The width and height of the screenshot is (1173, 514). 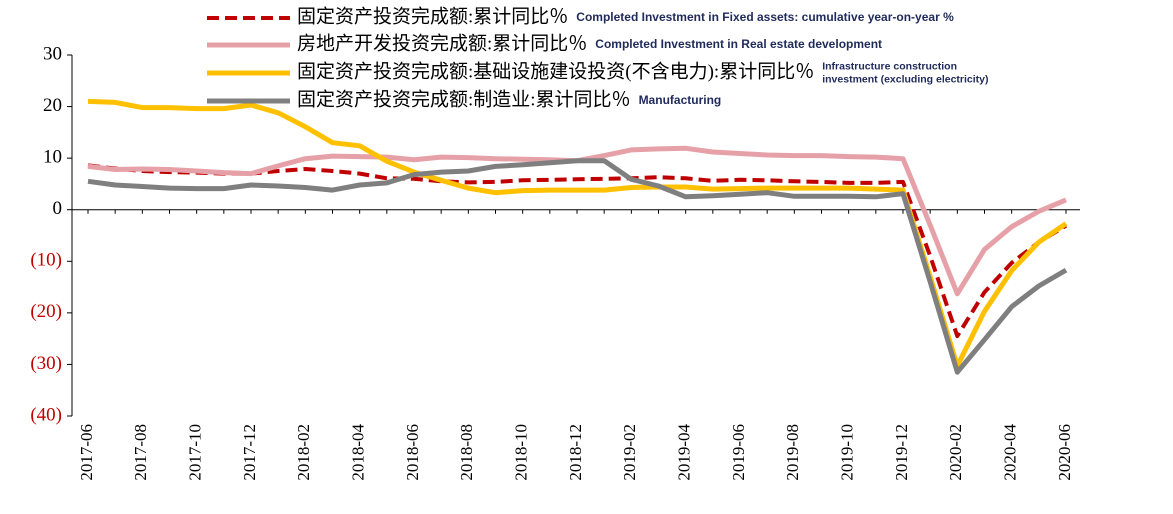 What do you see at coordinates (575, 452) in the screenshot?
I see `x-tick-label: 2018-12` at bounding box center [575, 452].